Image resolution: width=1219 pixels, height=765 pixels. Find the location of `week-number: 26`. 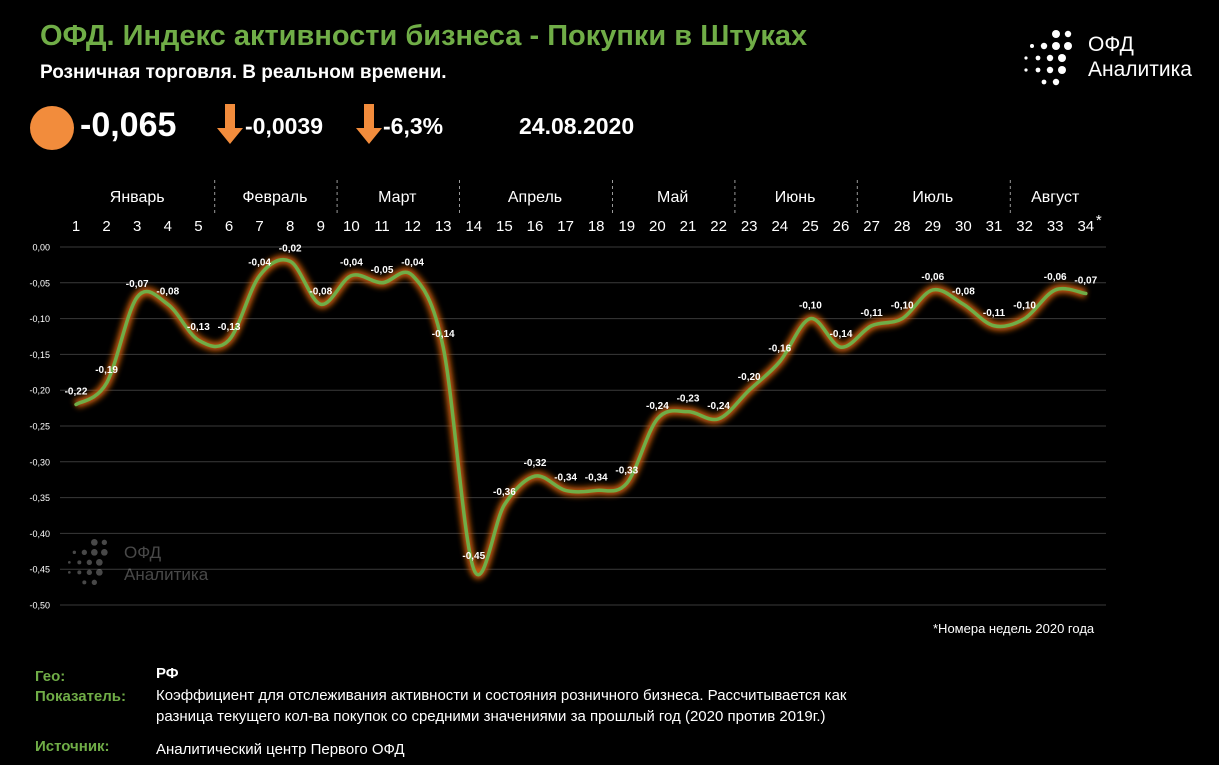

week-number: 26 is located at coordinates (841, 226).